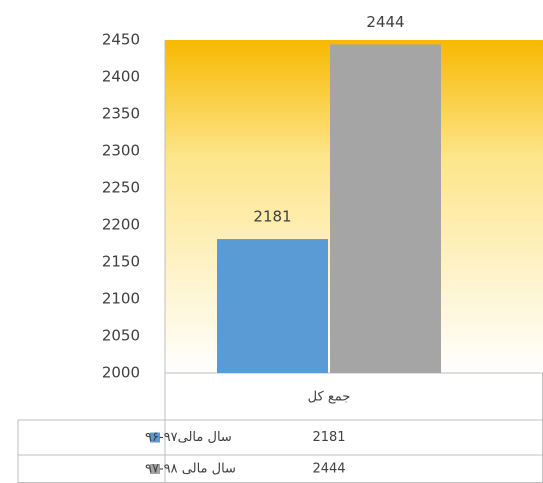 This screenshot has height=483, width=543. I want to click on y-tick-label: 2200, so click(121, 225).